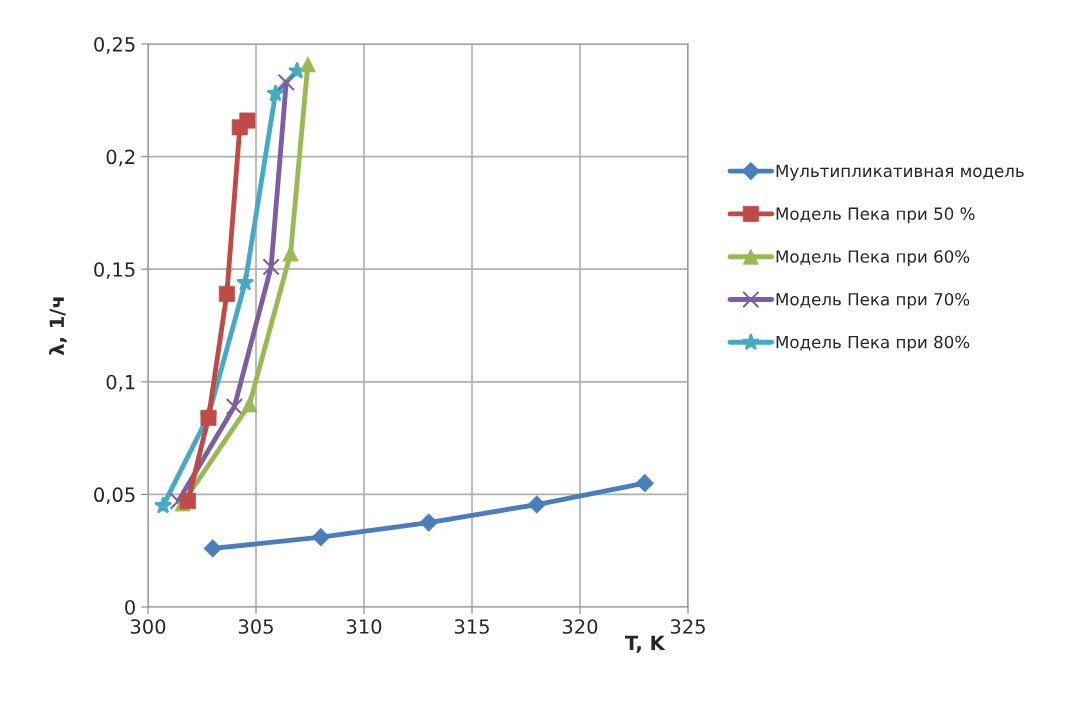 Image resolution: width=1075 pixels, height=725 pixels. What do you see at coordinates (114, 45) in the screenshot?
I see `y-tick-label: 0,25` at bounding box center [114, 45].